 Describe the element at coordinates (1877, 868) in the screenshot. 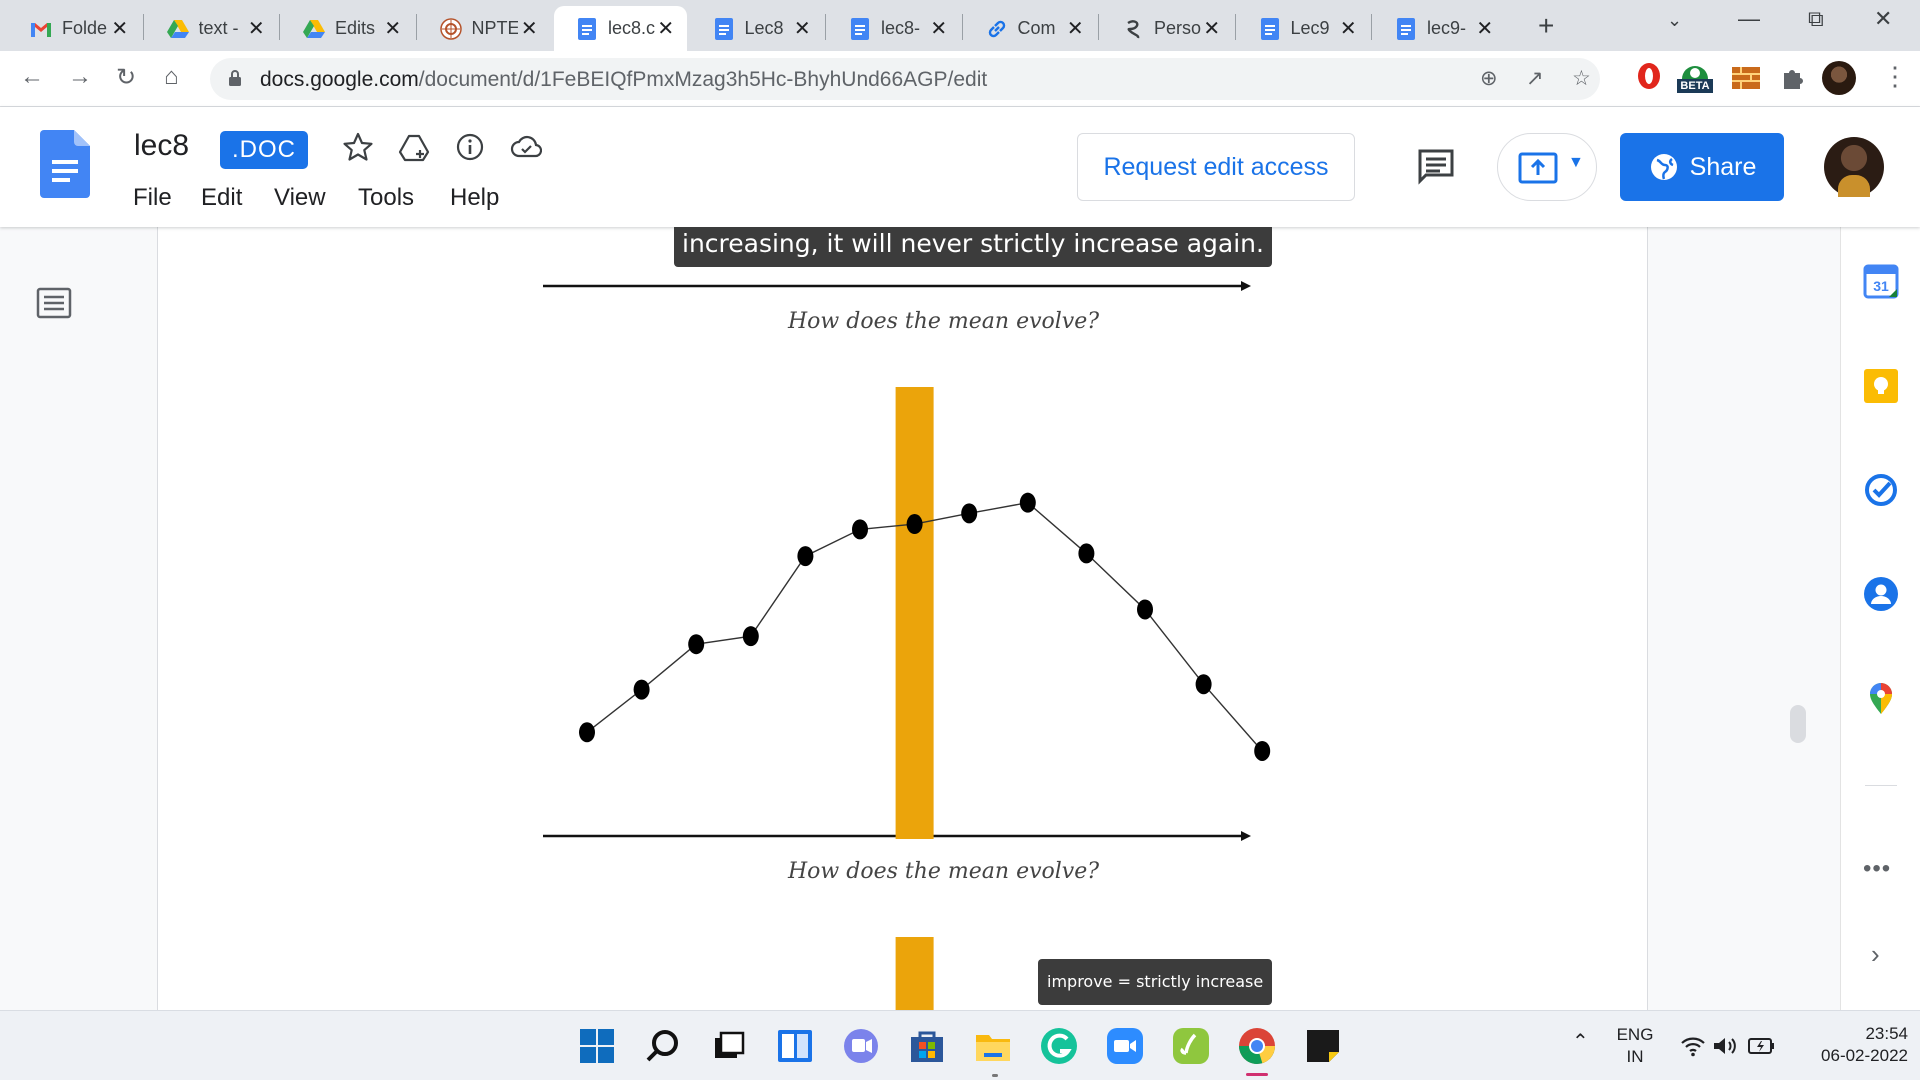

I see `more-addons-icon: •••` at that location.